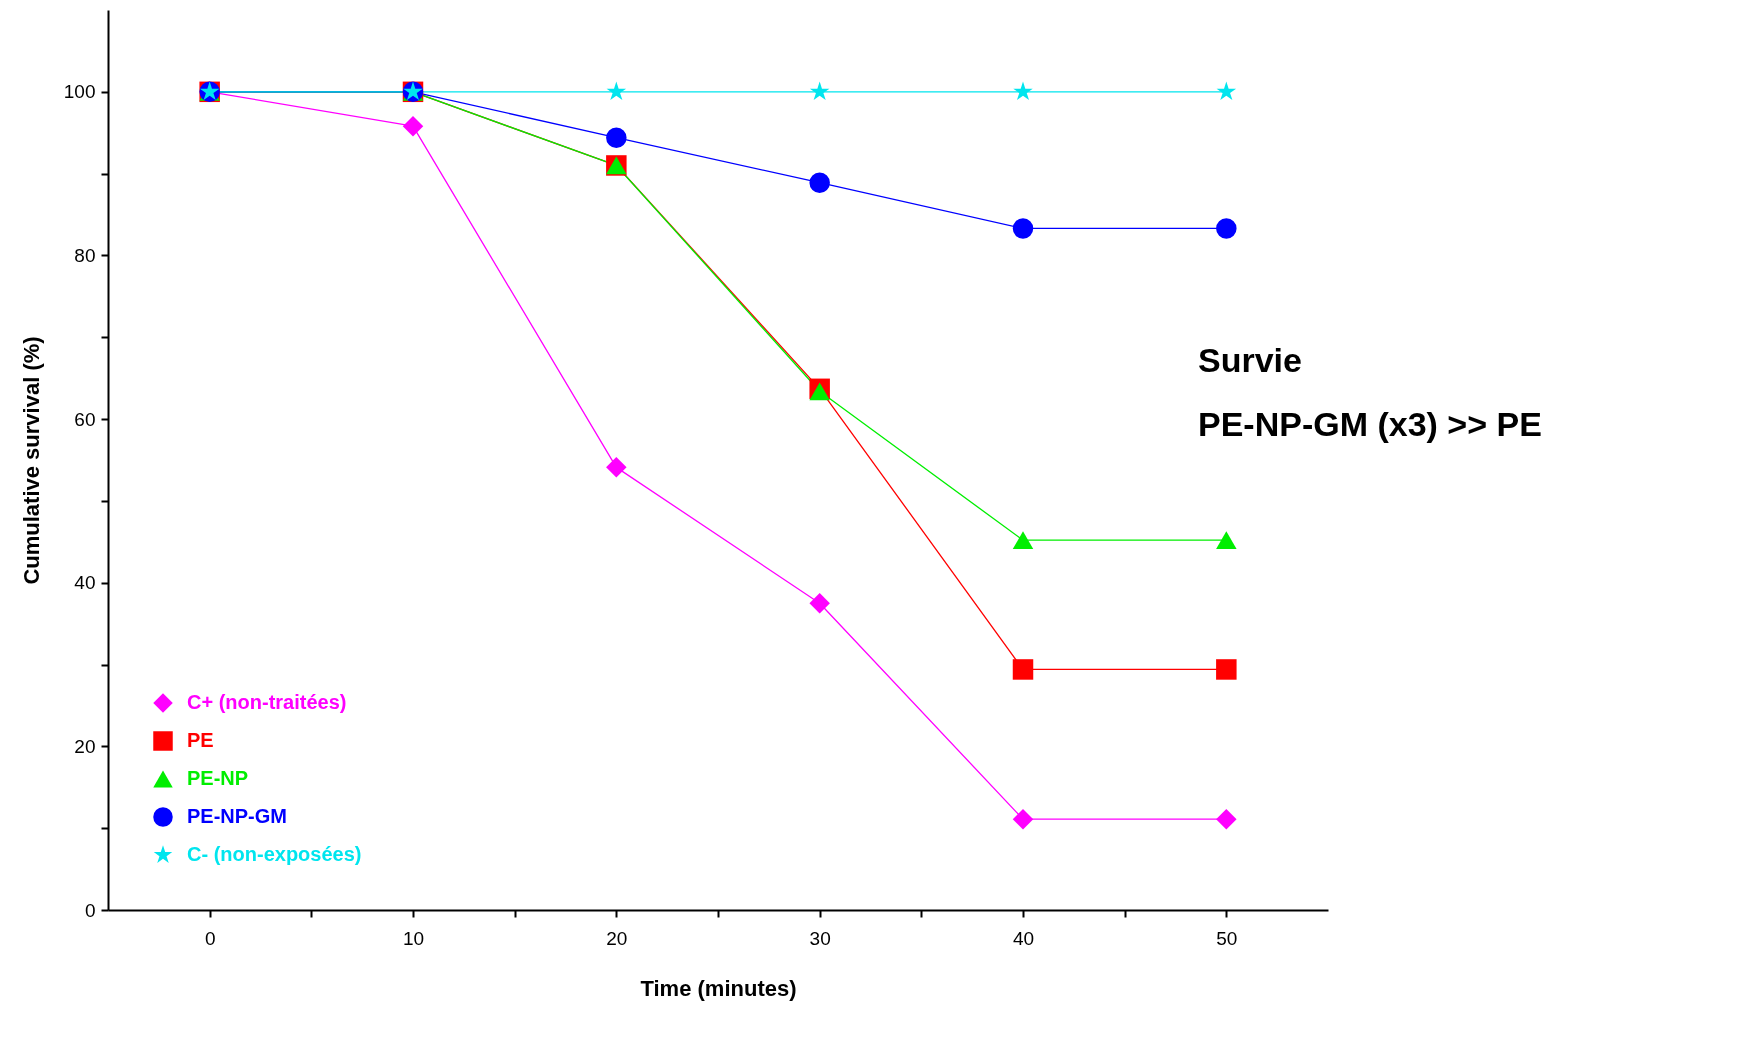  What do you see at coordinates (85, 746) in the screenshot?
I see `y-tick-label: 20` at bounding box center [85, 746].